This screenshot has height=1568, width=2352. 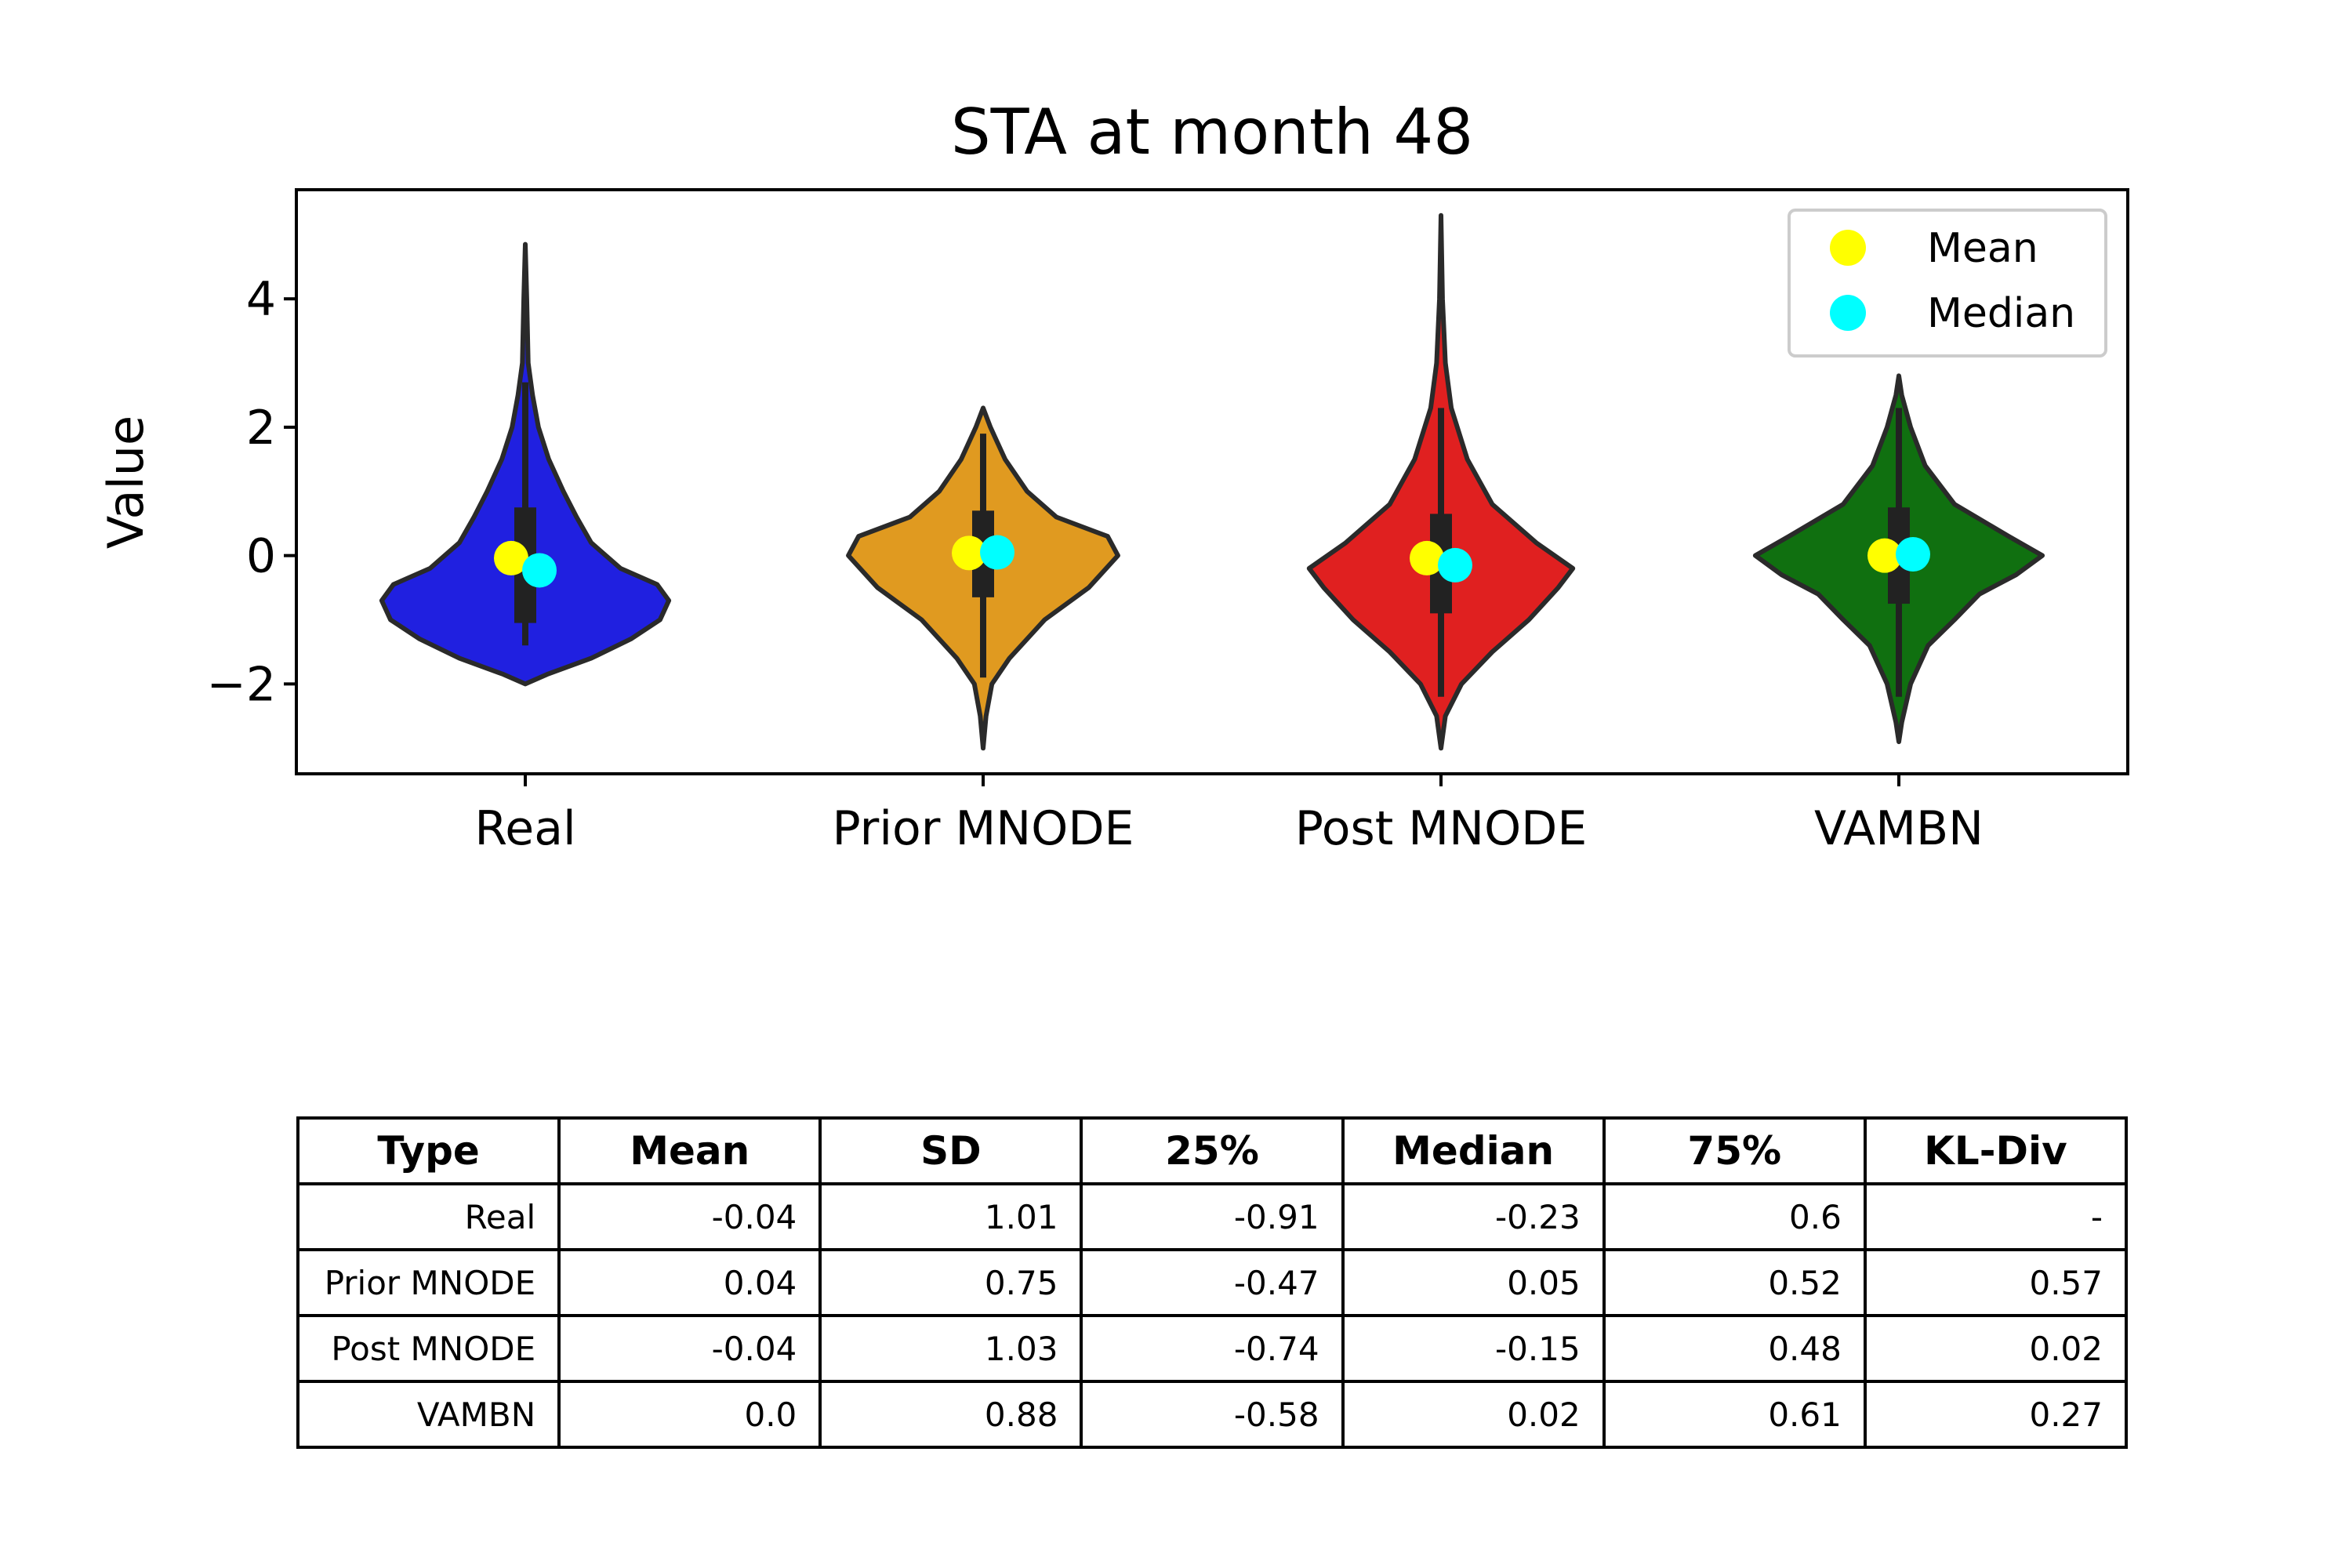 I want to click on table-cell: 0.27, so click(x=1996, y=1414).